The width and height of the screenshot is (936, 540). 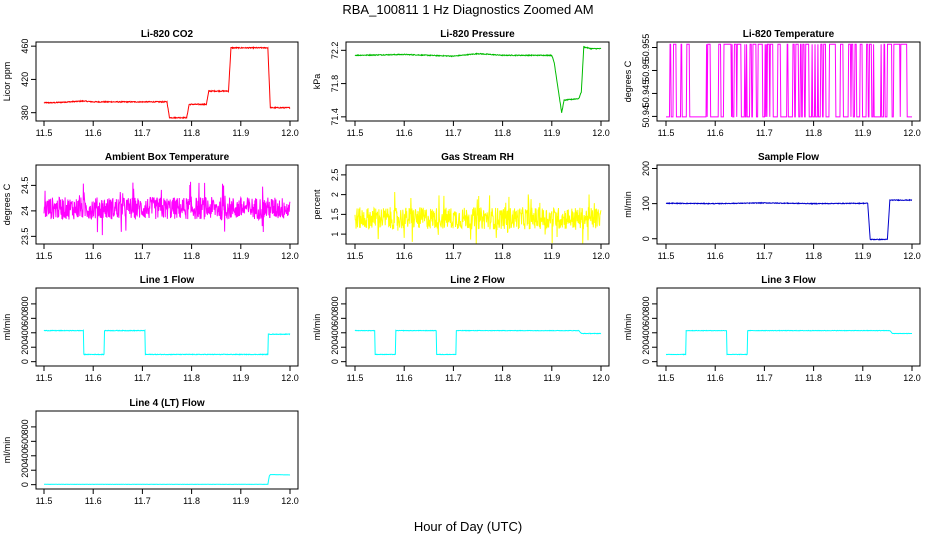 What do you see at coordinates (789, 34) in the screenshot?
I see `panel-title: Li-820 Temperature` at bounding box center [789, 34].